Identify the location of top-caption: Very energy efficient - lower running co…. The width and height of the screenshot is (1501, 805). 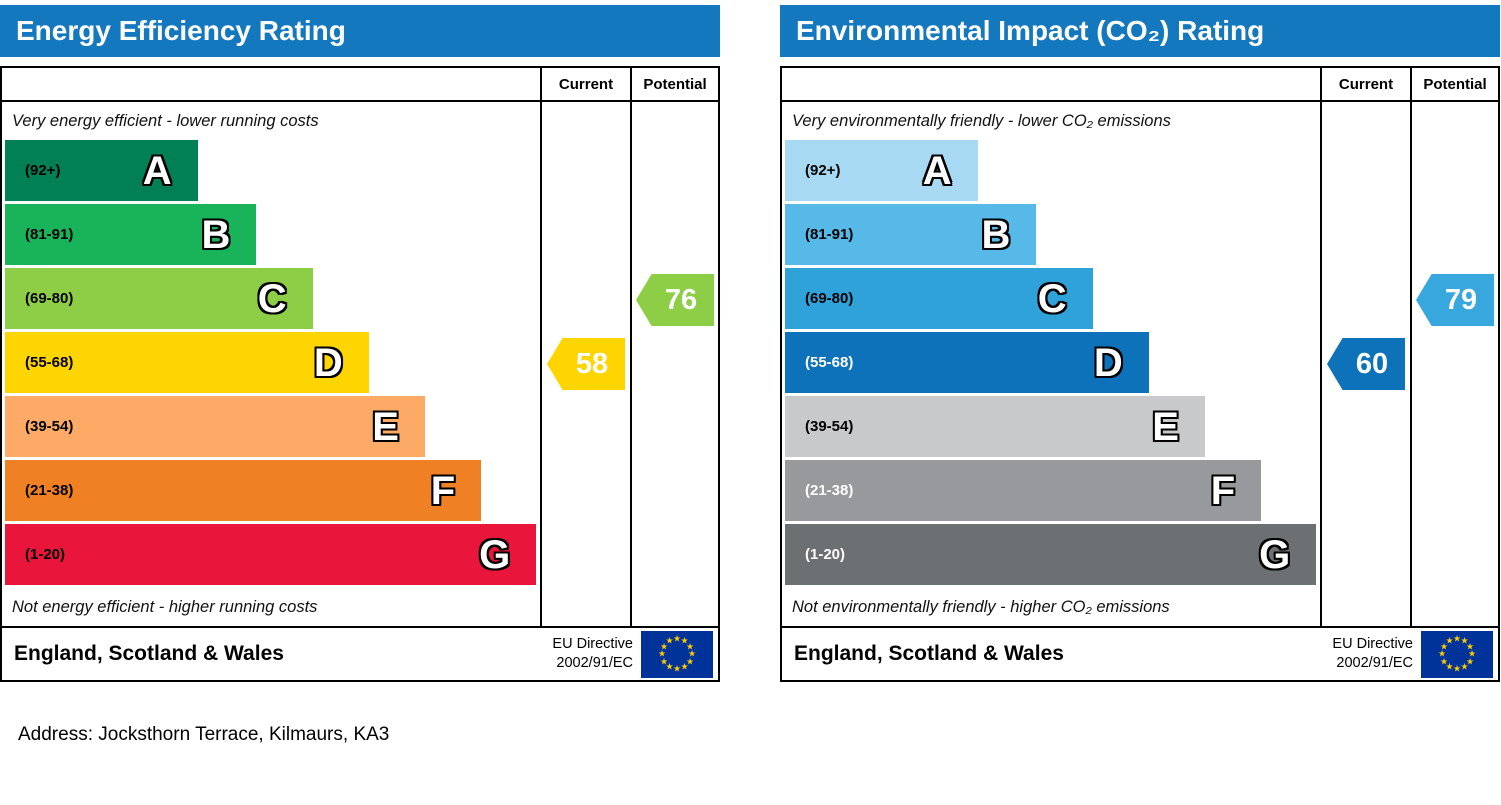
(165, 120).